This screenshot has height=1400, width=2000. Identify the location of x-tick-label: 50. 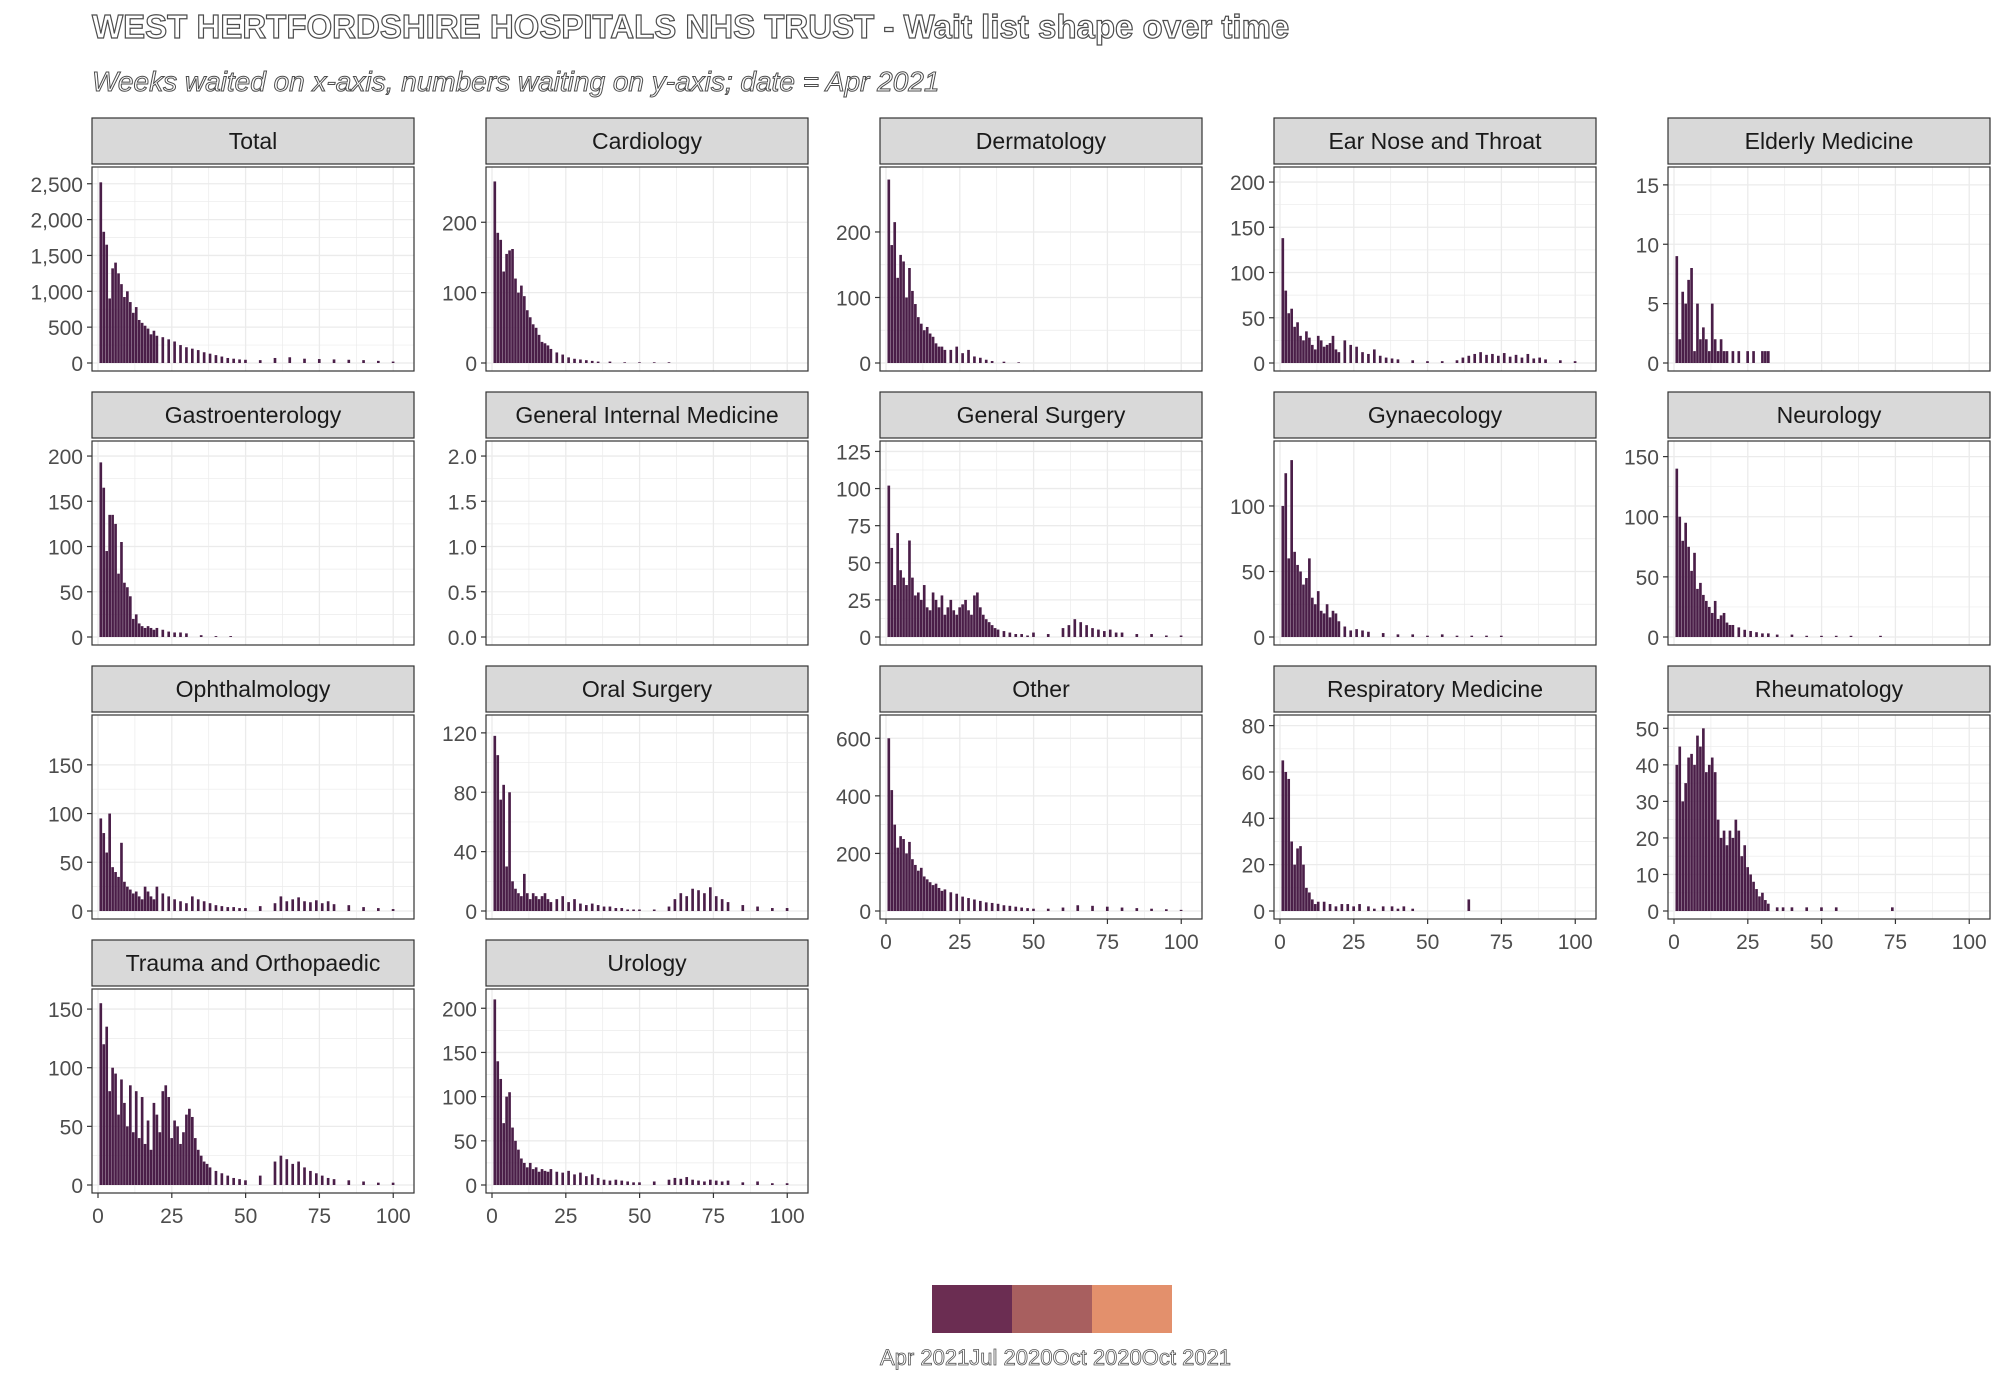
(245, 1216).